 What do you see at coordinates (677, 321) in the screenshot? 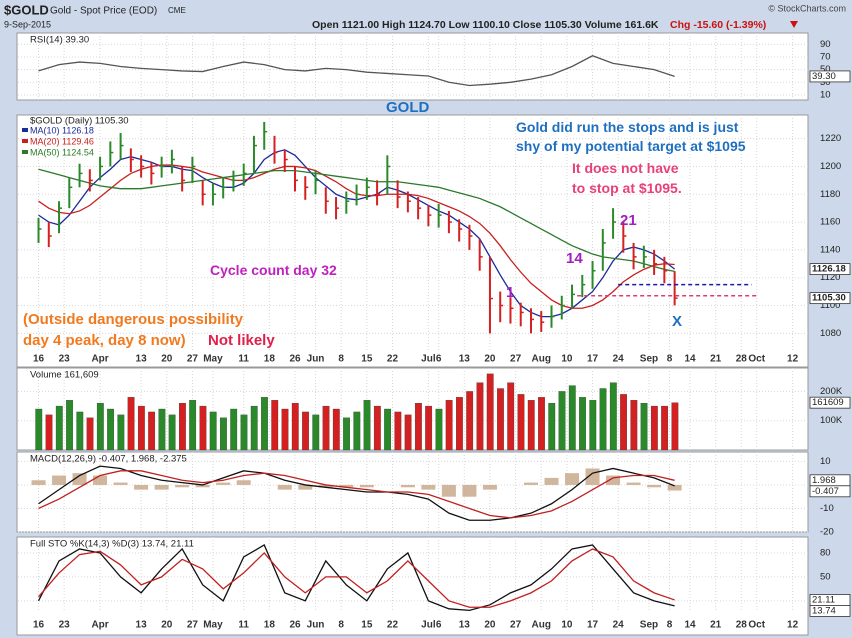
I see `annotation: X` at bounding box center [677, 321].